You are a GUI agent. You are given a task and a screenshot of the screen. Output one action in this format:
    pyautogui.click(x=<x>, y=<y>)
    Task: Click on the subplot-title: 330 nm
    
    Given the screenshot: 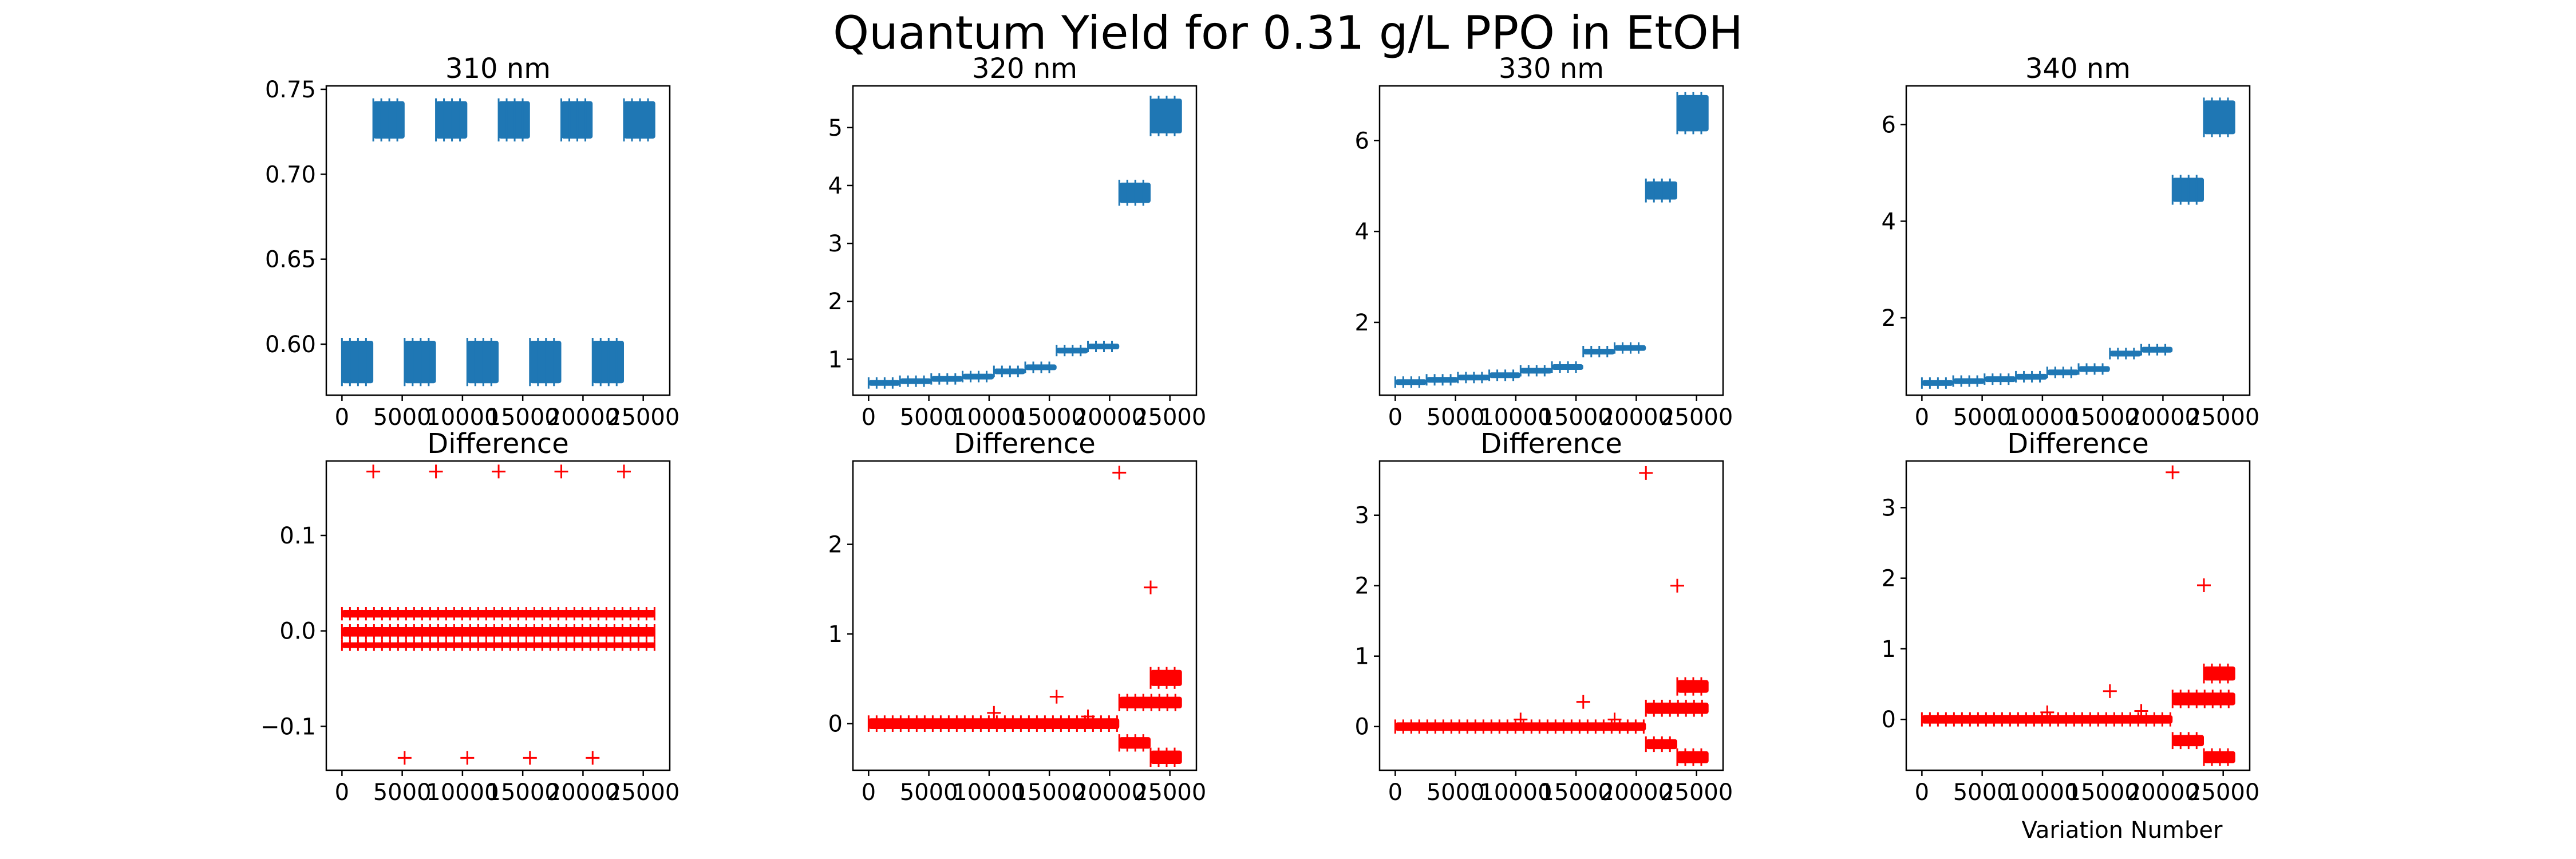 What is the action you would take?
    pyautogui.click(x=1551, y=69)
    